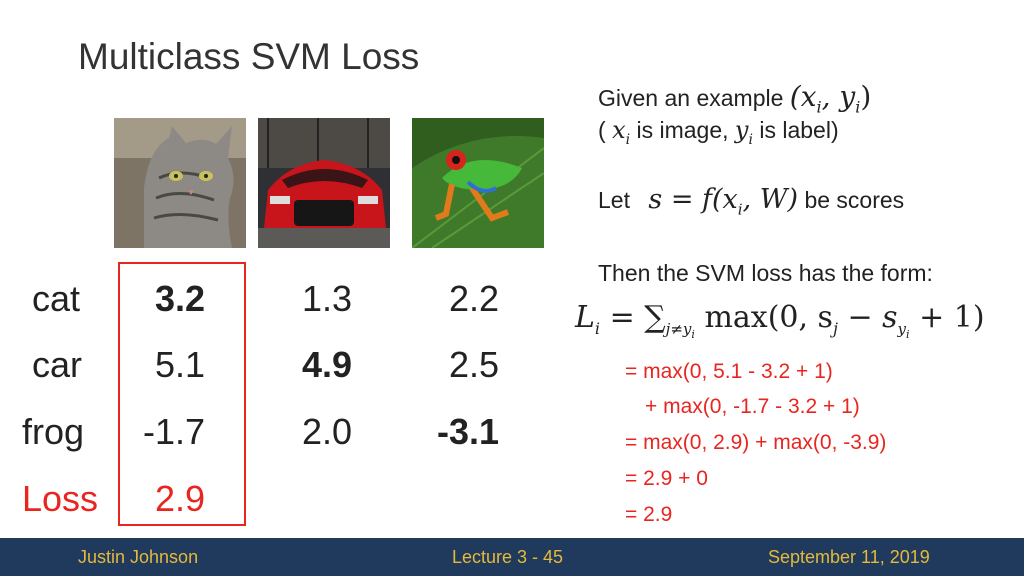 This screenshot has width=1024, height=576. I want to click on cat-image, so click(180, 183).